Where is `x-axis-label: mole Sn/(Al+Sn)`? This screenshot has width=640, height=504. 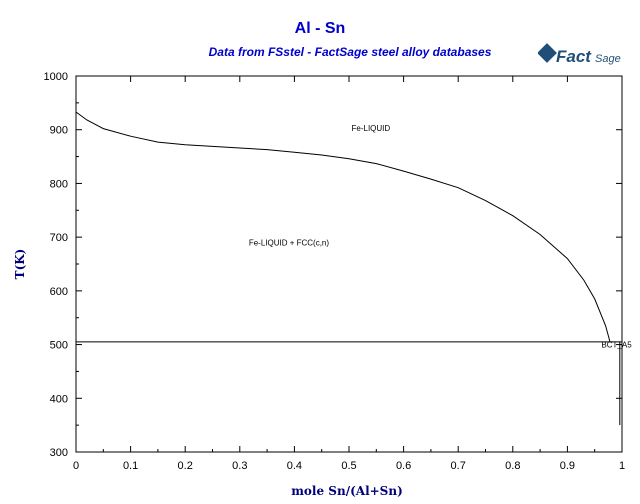
x-axis-label: mole Sn/(Al+Sn) is located at coordinates (347, 491).